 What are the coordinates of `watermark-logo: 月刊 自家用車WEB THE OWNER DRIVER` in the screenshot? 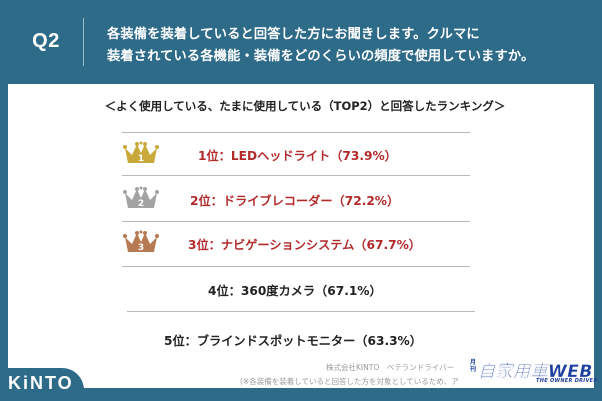 It's located at (533, 372).